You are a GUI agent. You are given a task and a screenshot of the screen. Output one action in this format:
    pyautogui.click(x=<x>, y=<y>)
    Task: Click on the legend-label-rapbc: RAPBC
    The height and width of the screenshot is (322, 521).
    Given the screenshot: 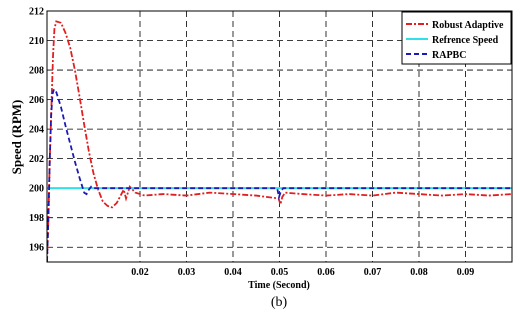 What is the action you would take?
    pyautogui.click(x=449, y=55)
    